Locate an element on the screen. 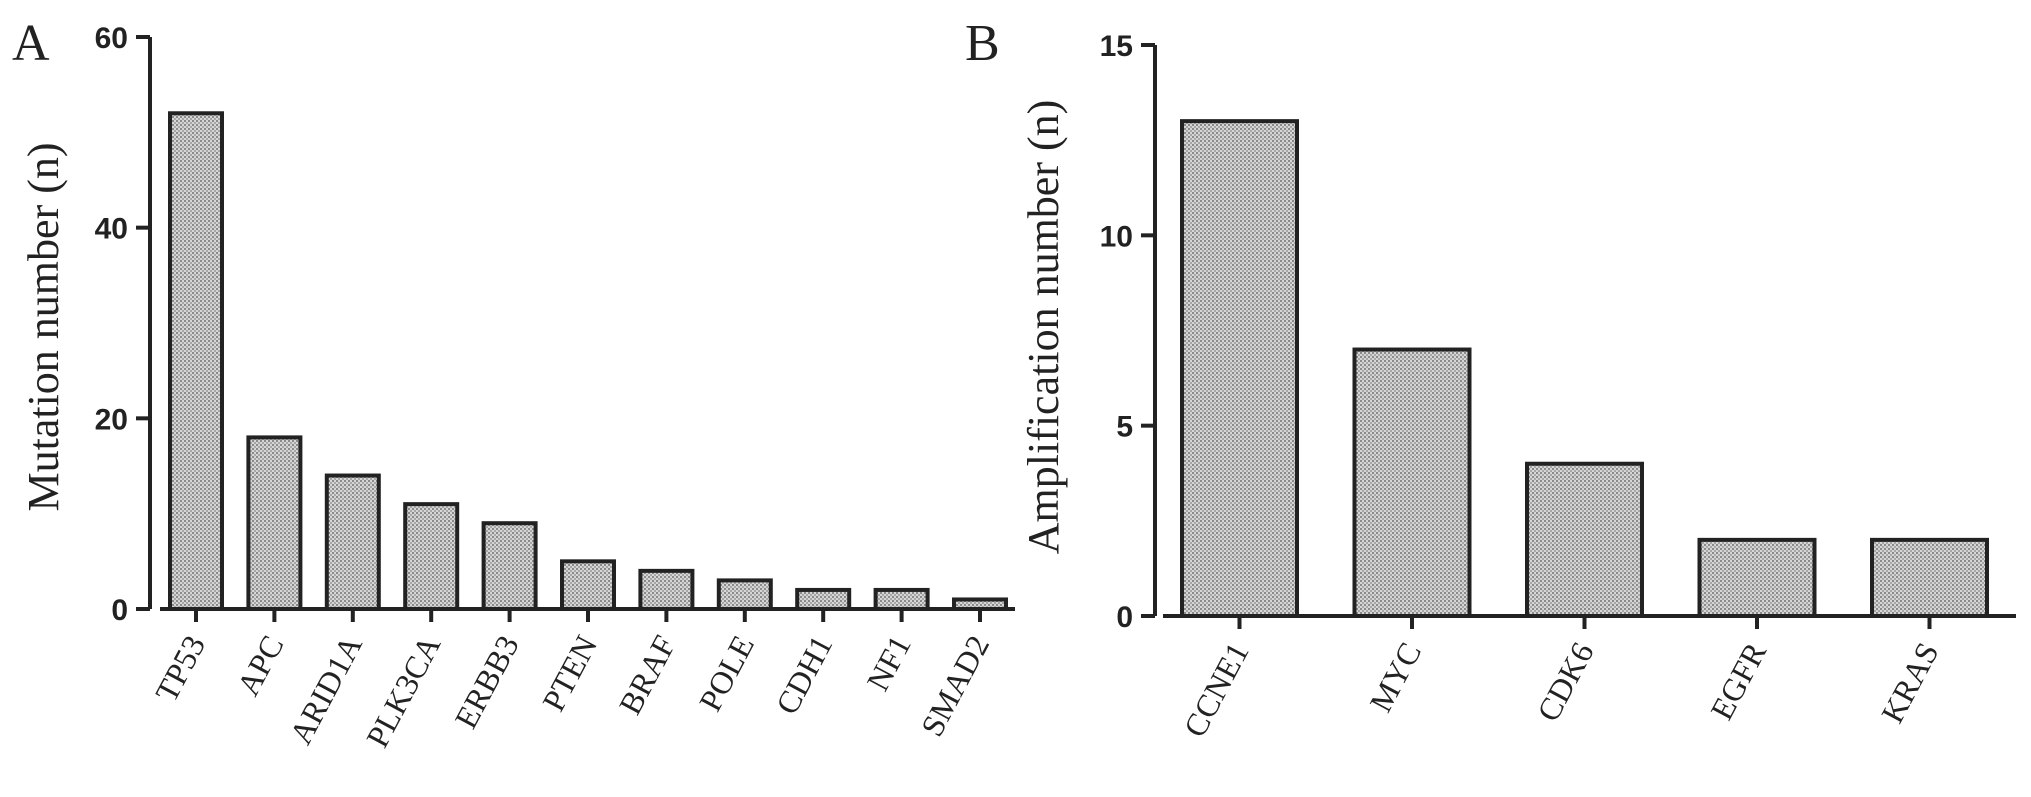 The width and height of the screenshot is (2031, 797). panel-a-bar-pole is located at coordinates (744, 595).